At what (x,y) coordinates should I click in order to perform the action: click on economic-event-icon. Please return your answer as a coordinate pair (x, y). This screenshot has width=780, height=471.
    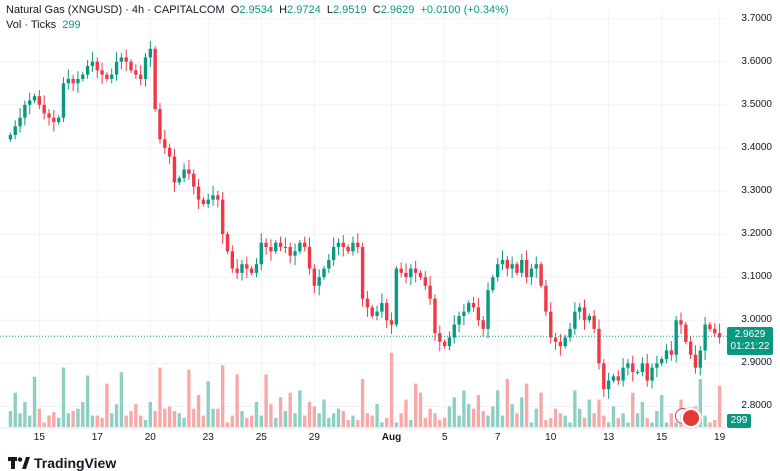
    Looking at the image, I should click on (691, 418).